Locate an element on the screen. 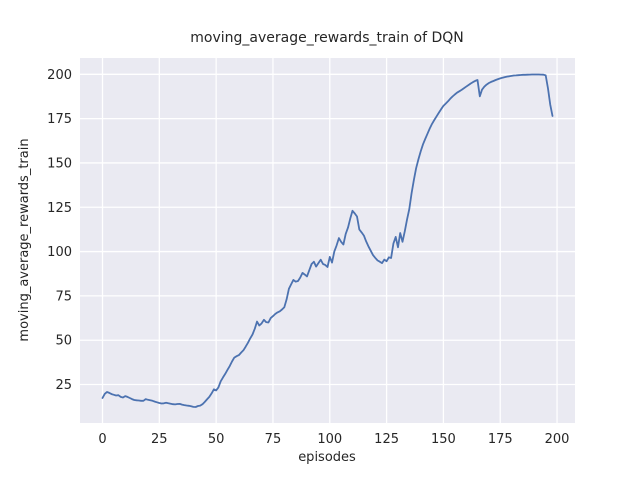 This screenshot has height=480, width=640. y-axis-label: moving_average_rewards_train is located at coordinates (24, 239).